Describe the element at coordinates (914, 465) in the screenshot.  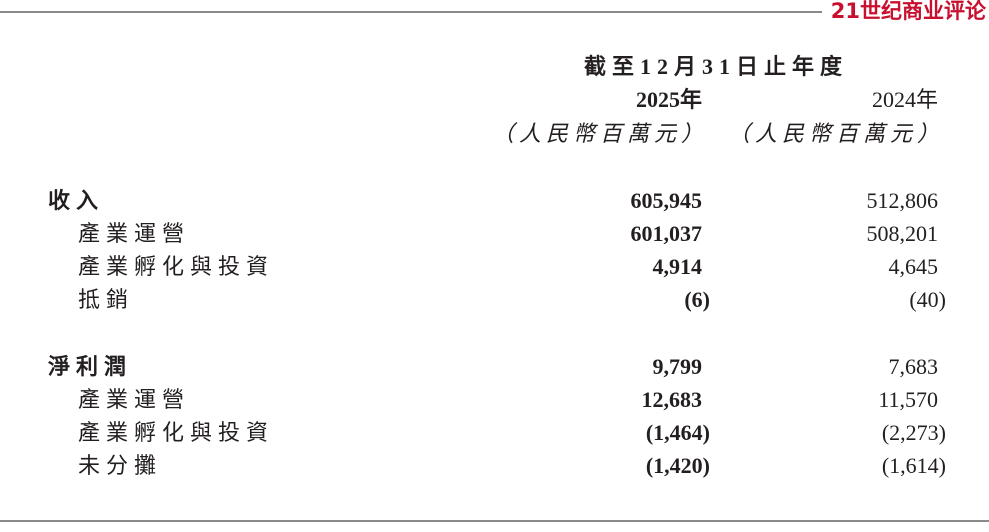
I see `table-value: (1,614)` at that location.